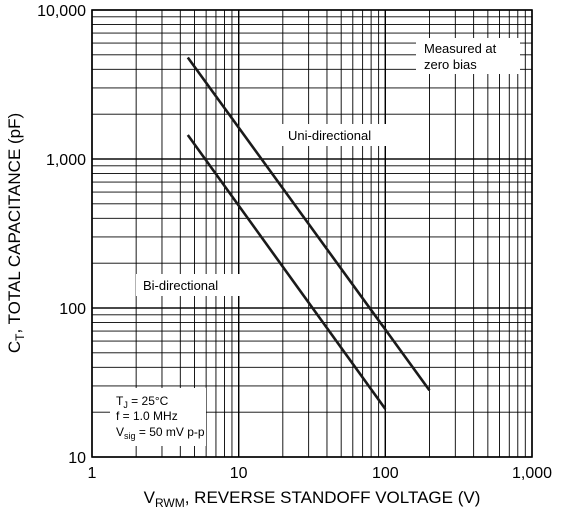 This screenshot has width=568, height=512. I want to click on measured-annotation-background, so click(468, 56).